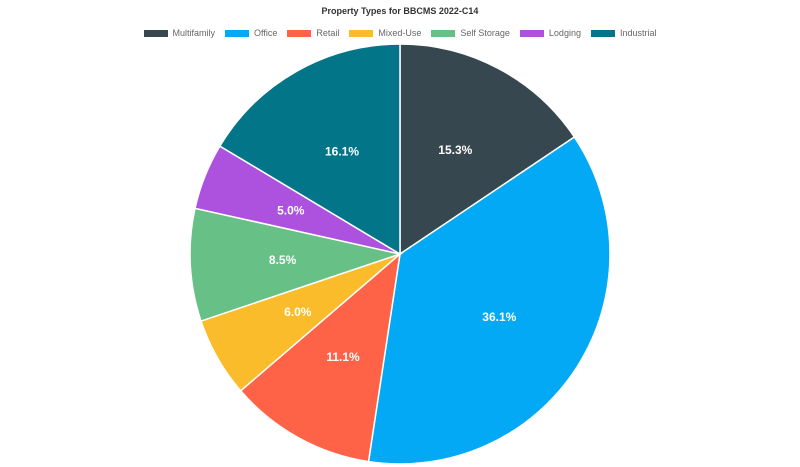 The image size is (800, 467). I want to click on legend-label: Retail, so click(328, 33).